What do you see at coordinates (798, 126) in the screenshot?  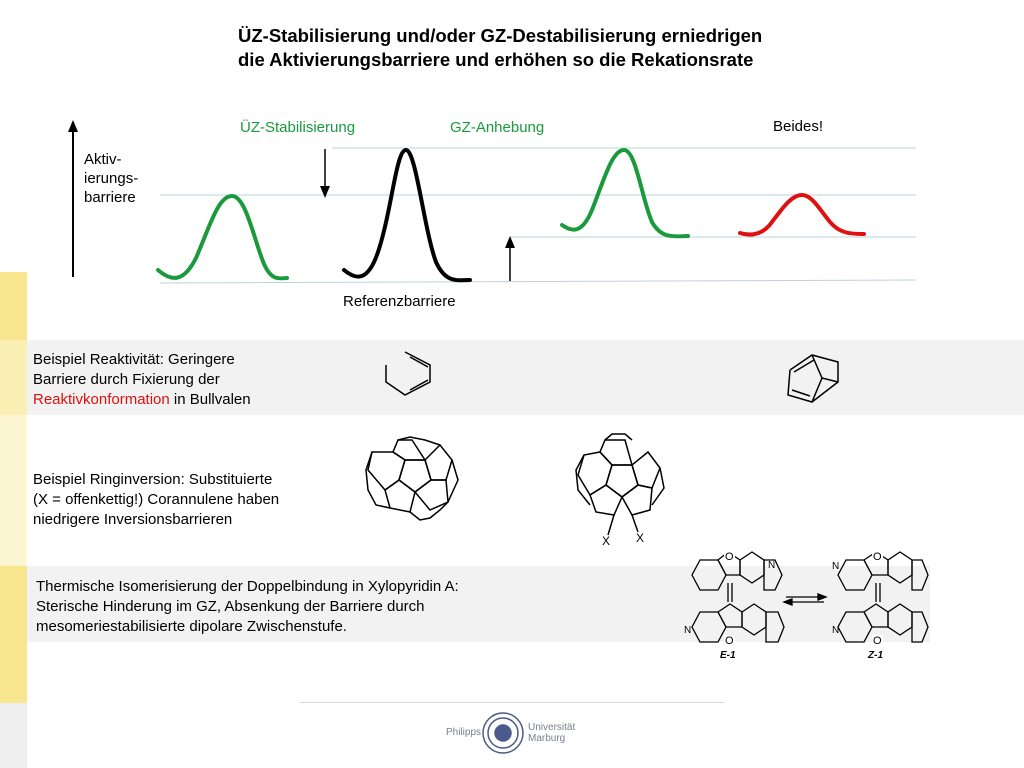 I see `both-label: Beides!` at bounding box center [798, 126].